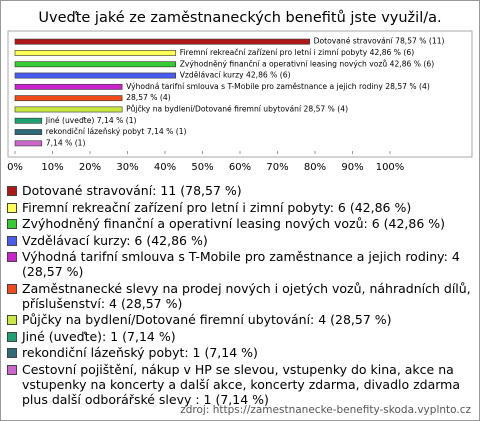 The width and height of the screenshot is (480, 421). What do you see at coordinates (52, 167) in the screenshot?
I see `x-tick-label: 10%` at bounding box center [52, 167].